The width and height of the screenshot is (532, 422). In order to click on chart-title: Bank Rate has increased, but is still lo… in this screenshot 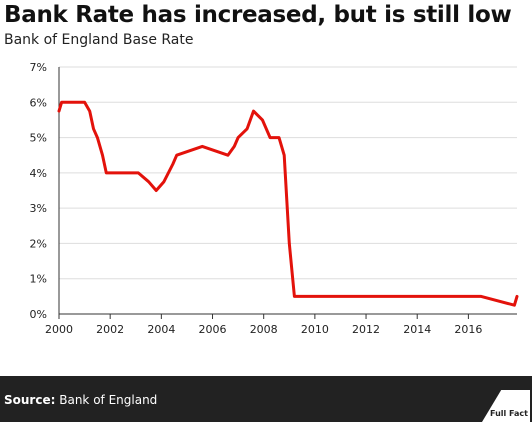, I will do `click(258, 15)`.